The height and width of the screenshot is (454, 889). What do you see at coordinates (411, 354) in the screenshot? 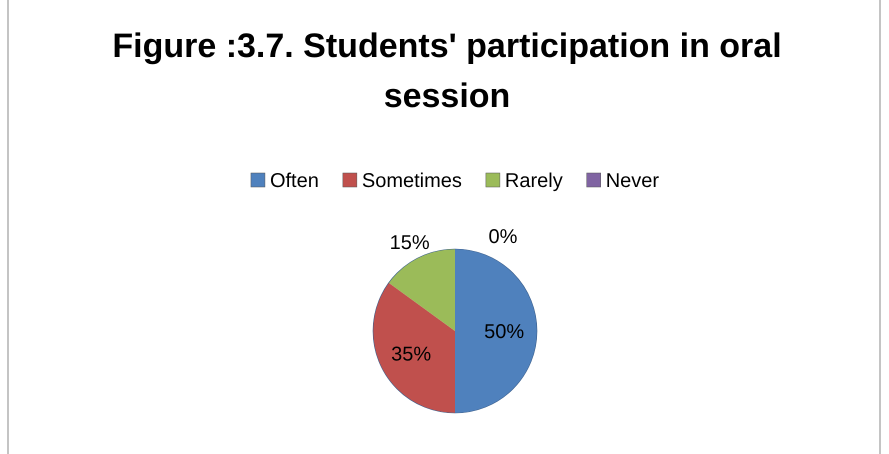
I see `data-label: 35%` at bounding box center [411, 354].